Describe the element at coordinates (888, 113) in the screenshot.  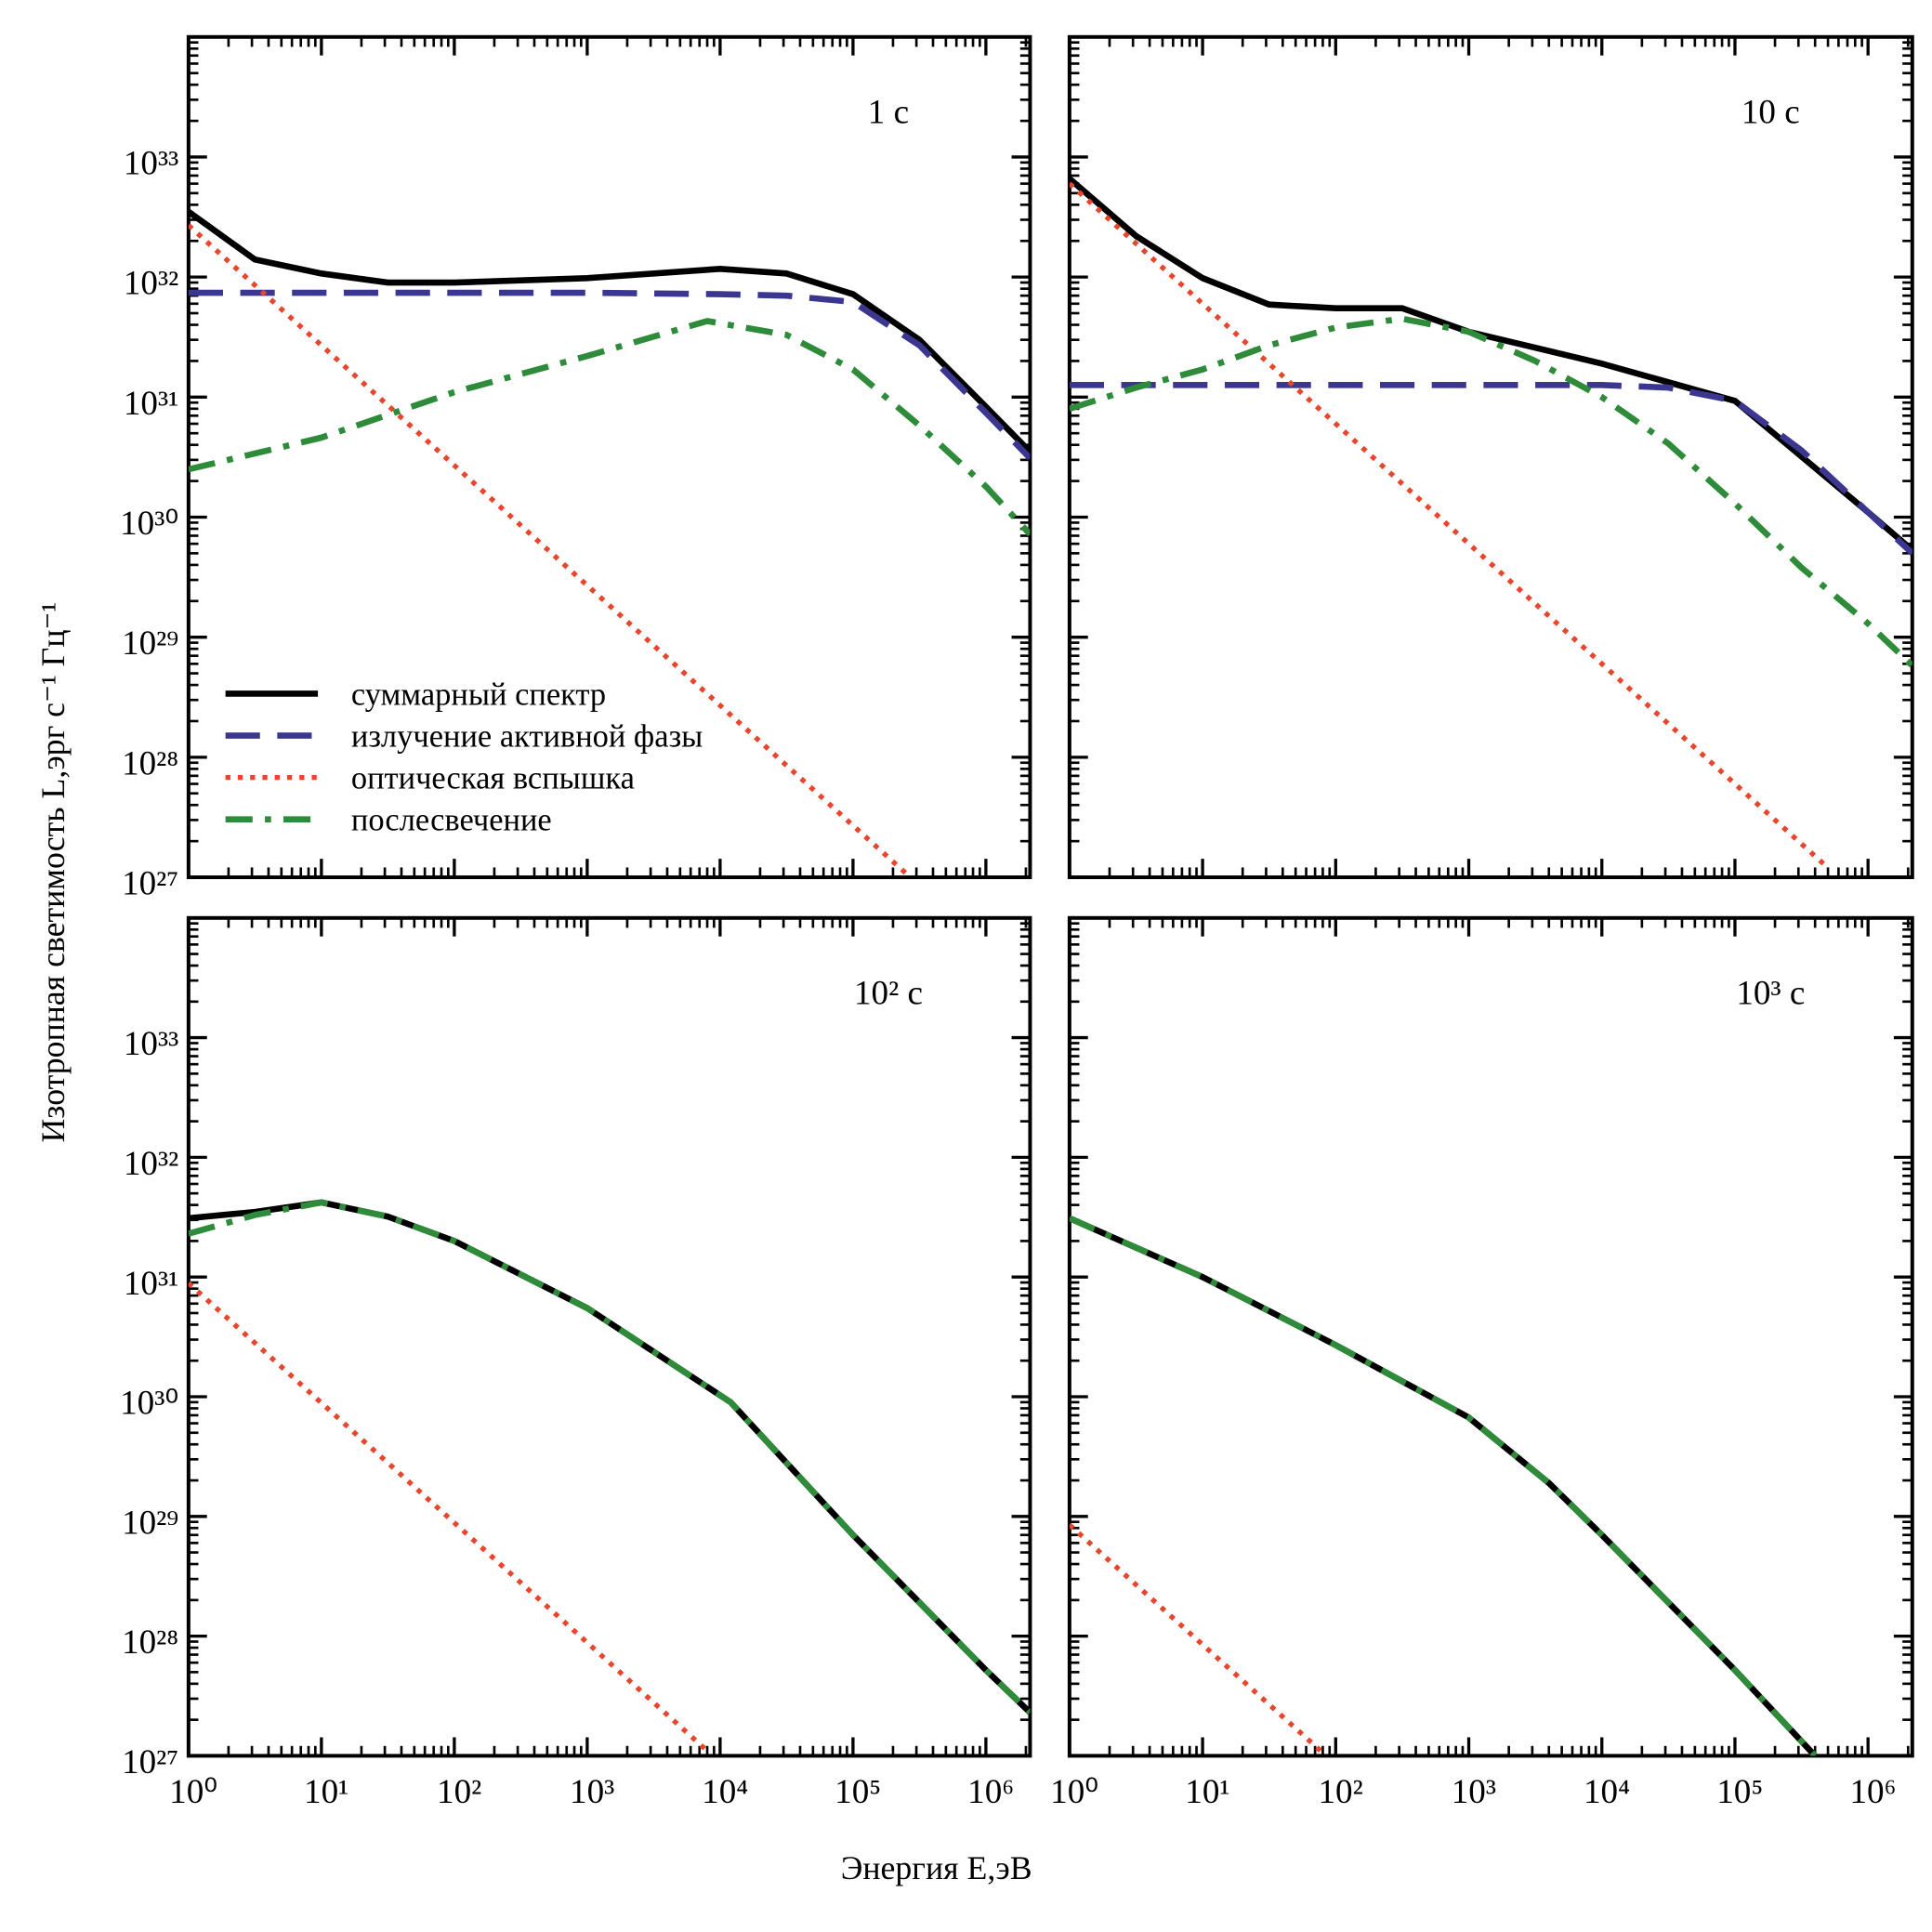
I see `panel-label: 1 с` at that location.